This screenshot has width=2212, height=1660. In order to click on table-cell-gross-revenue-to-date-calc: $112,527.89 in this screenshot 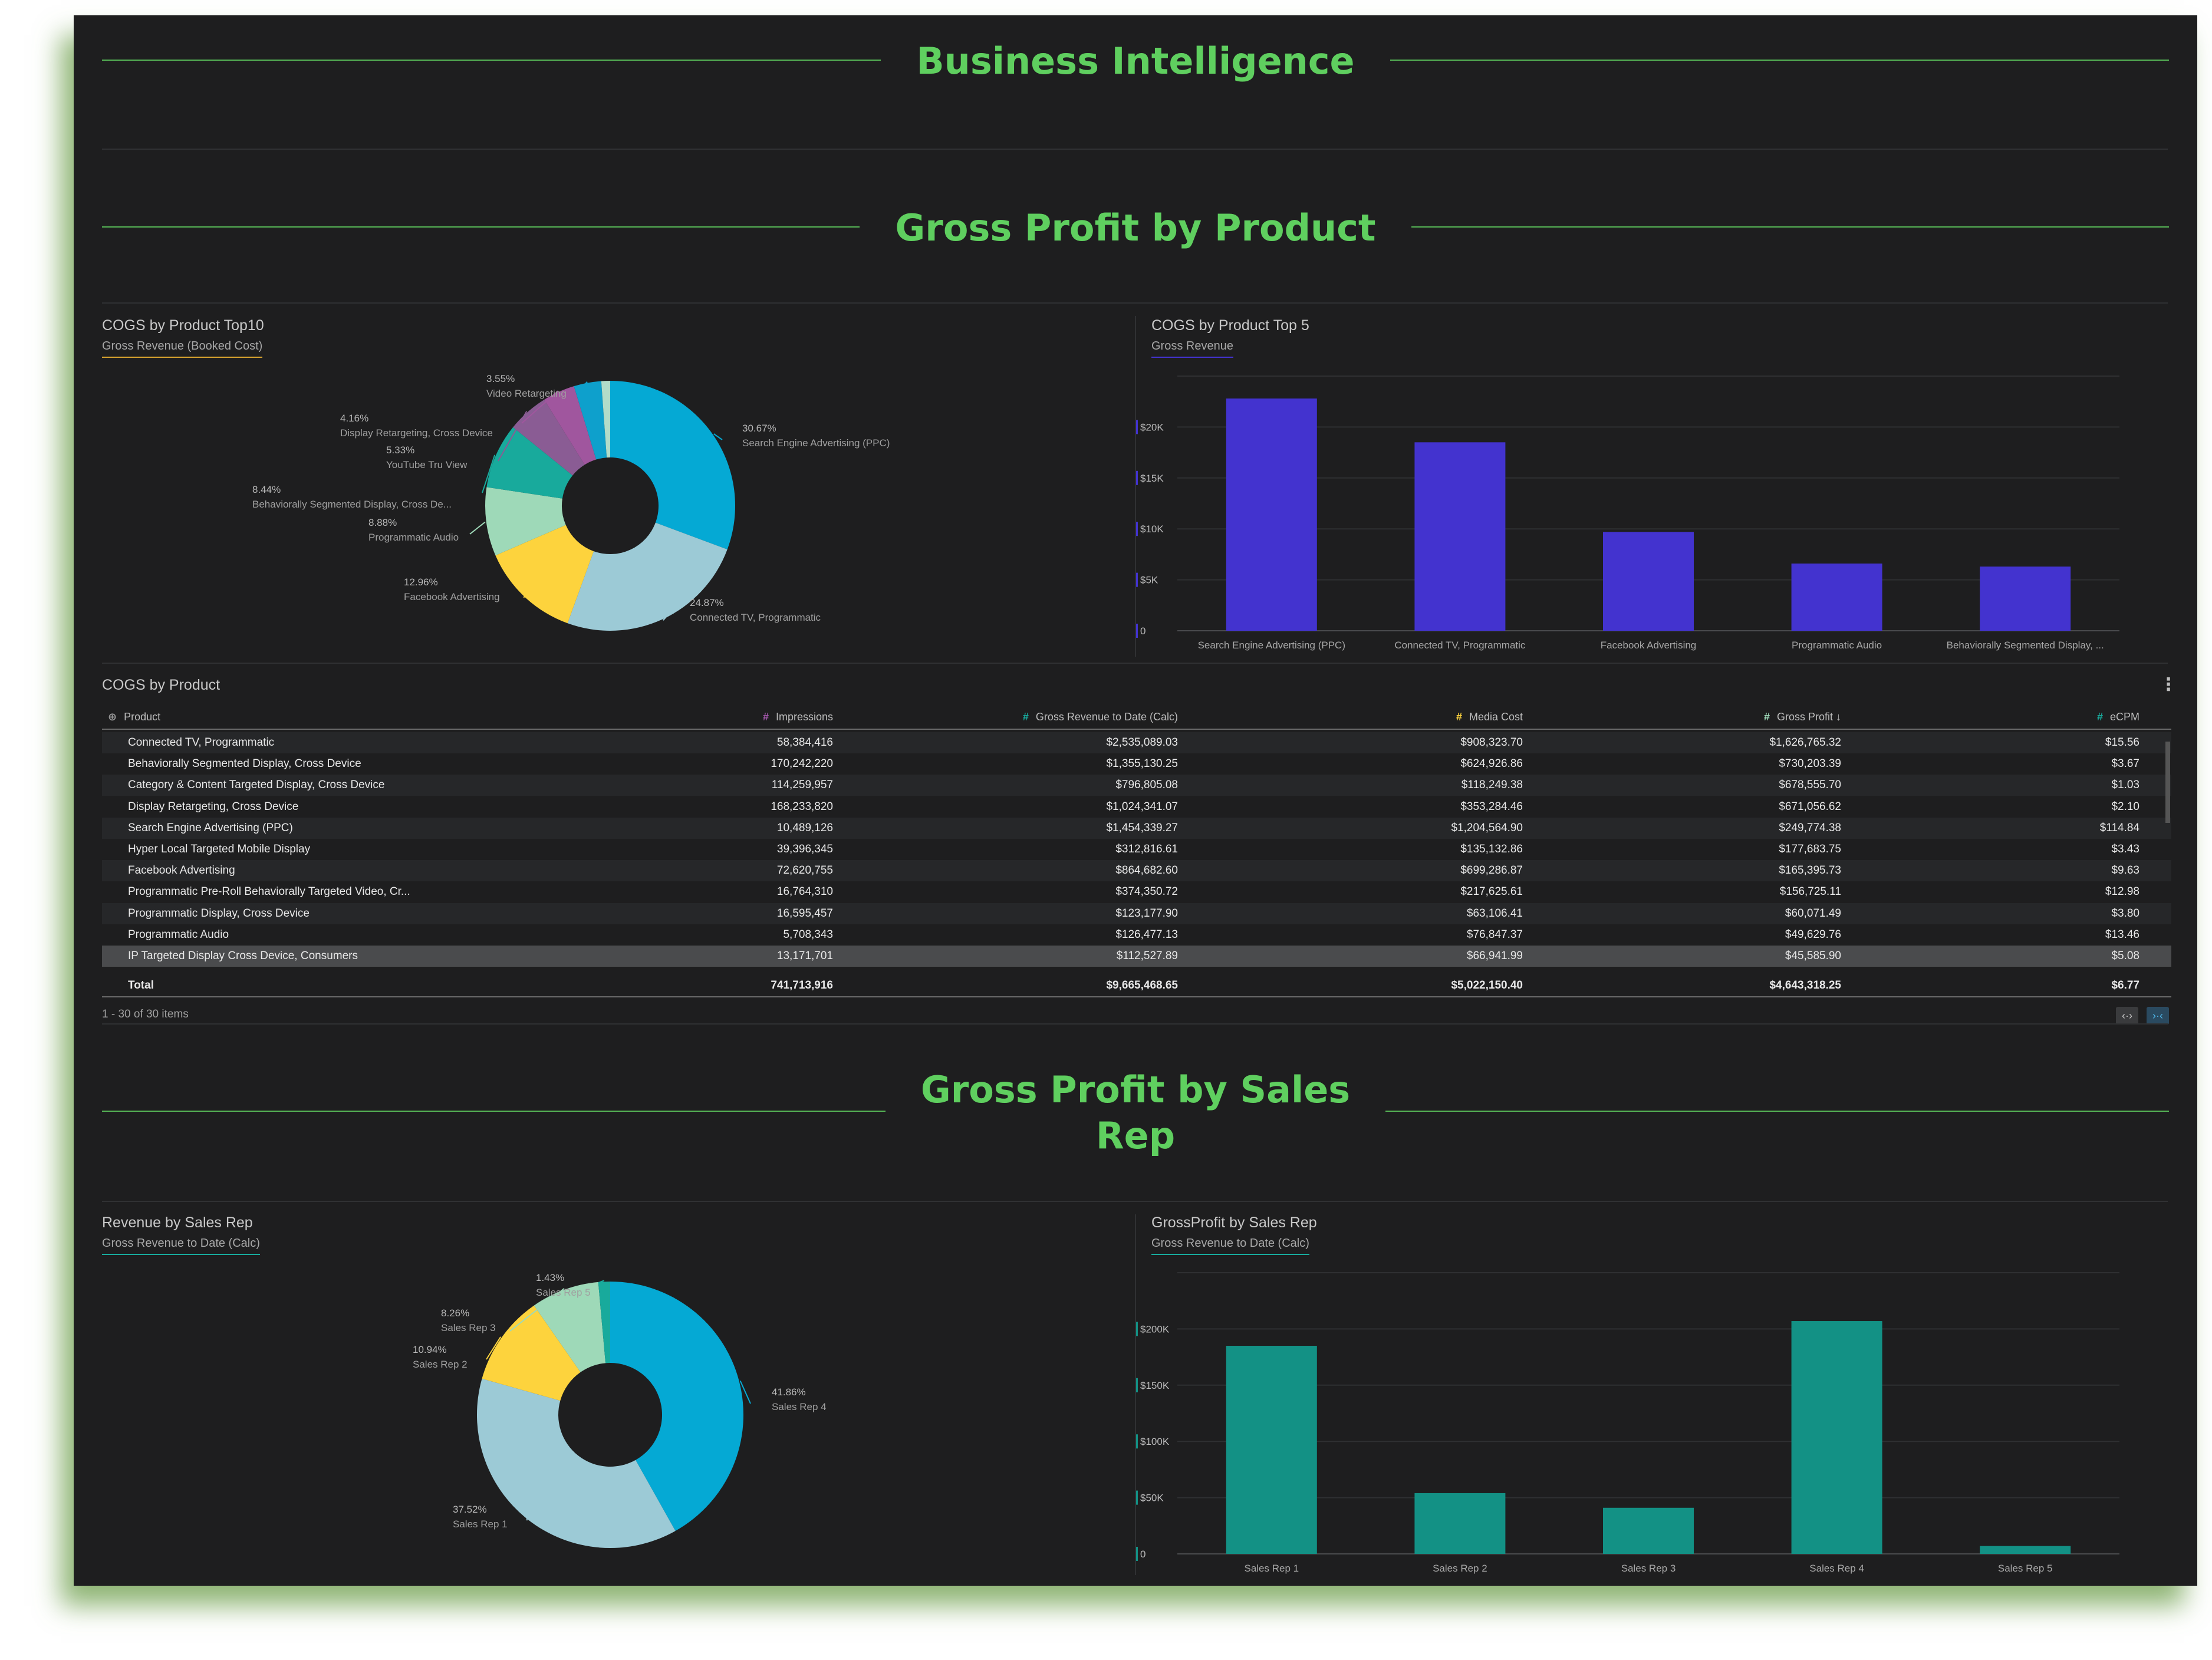, I will do `click(1147, 956)`.